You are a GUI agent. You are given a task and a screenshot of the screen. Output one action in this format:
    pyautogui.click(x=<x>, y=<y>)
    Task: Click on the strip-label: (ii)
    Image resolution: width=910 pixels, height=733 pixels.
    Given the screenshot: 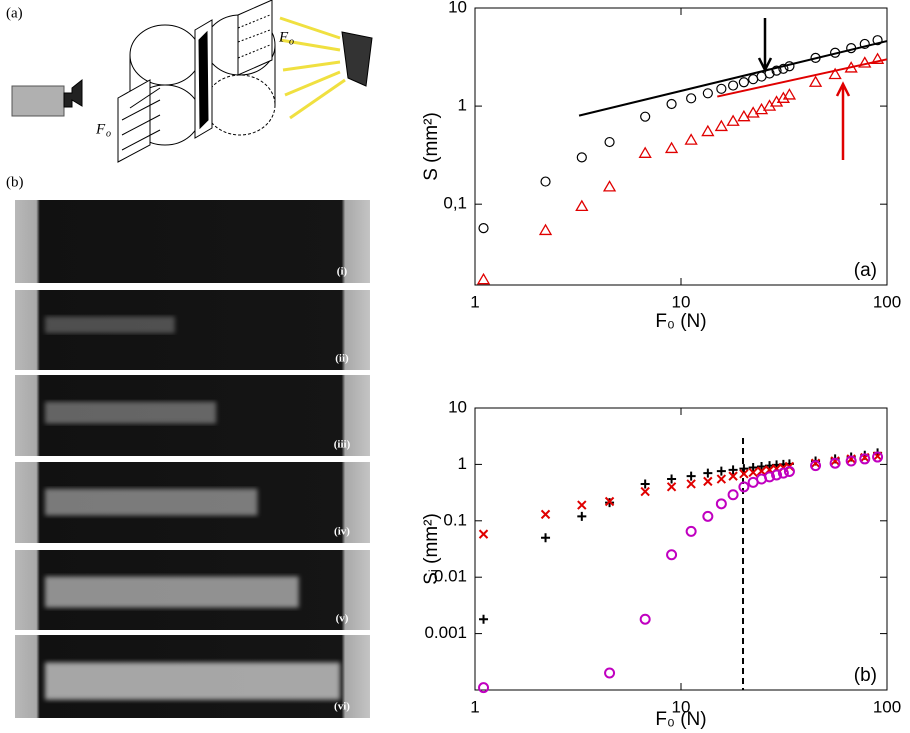 What is the action you would take?
    pyautogui.click(x=342, y=359)
    